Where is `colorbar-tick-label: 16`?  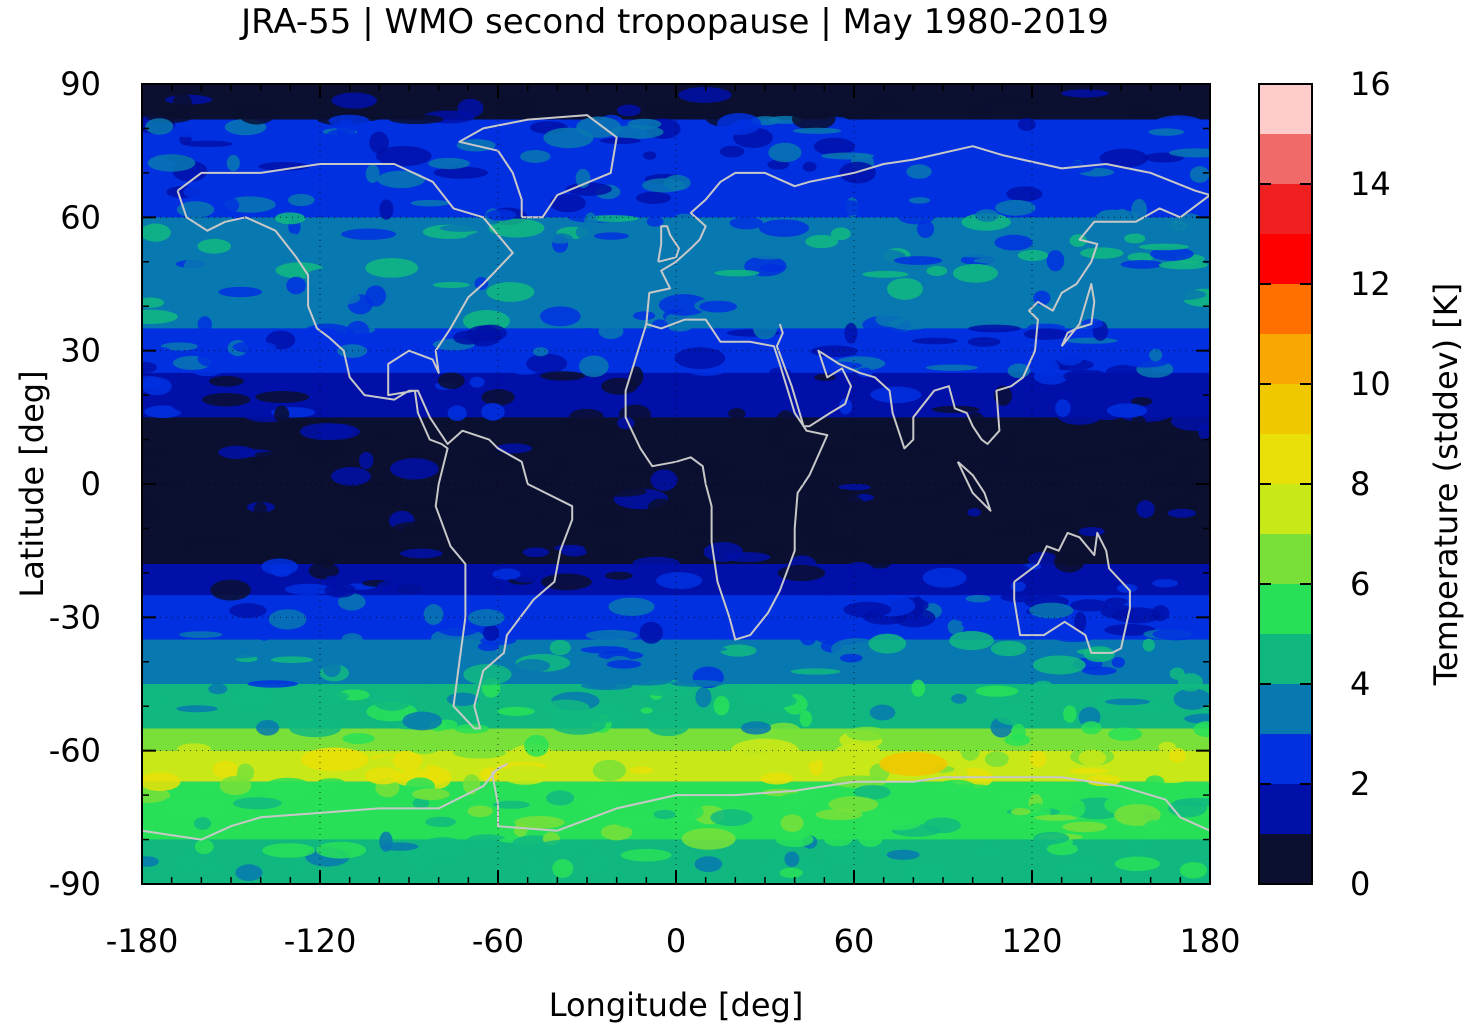 colorbar-tick-label: 16 is located at coordinates (1370, 84).